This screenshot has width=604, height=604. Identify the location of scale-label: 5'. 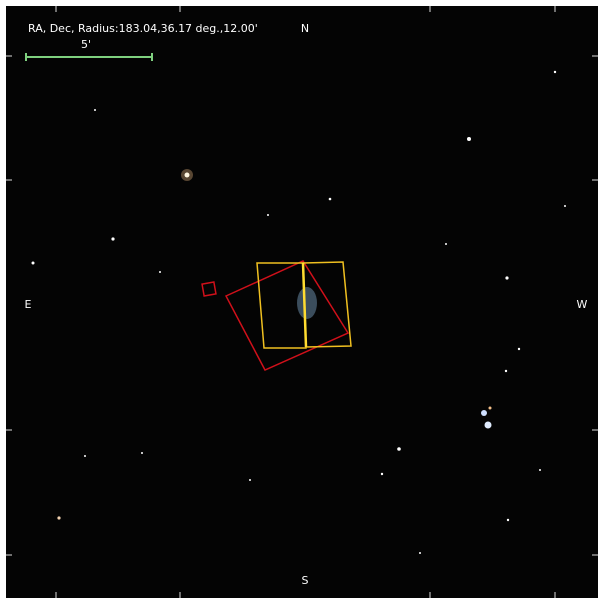
(86, 44).